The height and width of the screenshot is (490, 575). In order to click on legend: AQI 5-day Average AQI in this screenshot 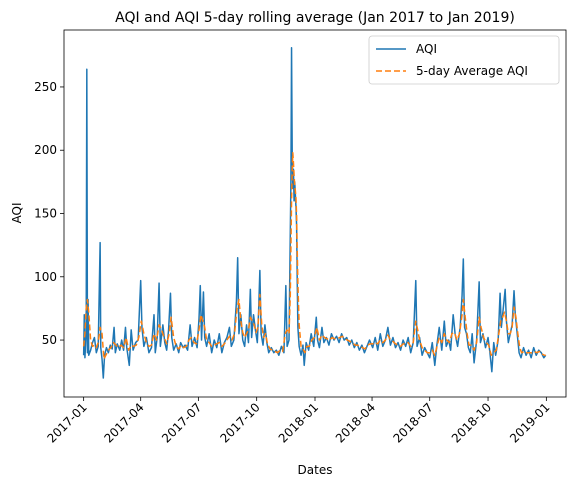, I will do `click(464, 60)`.